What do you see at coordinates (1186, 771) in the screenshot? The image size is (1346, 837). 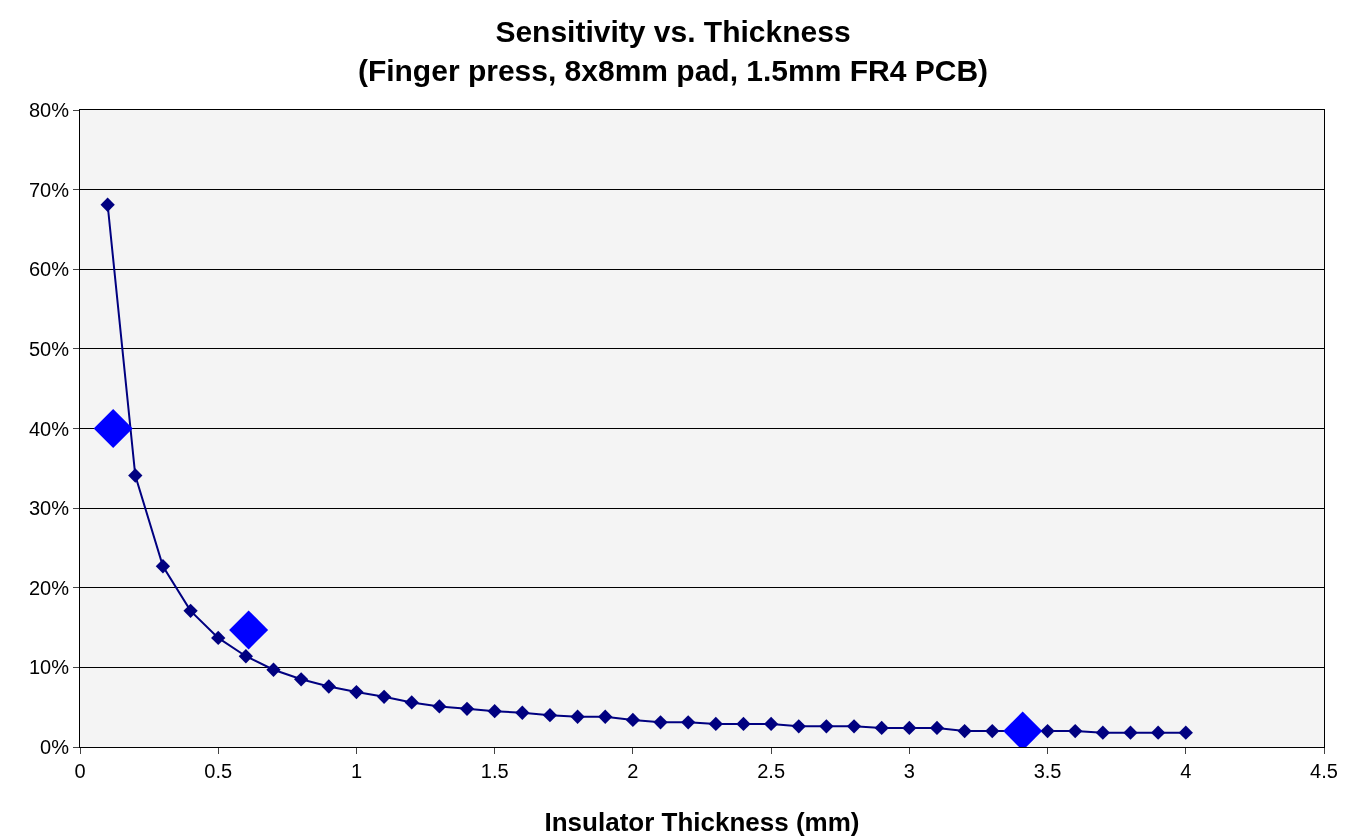 I see `x-tick-label: 4` at bounding box center [1186, 771].